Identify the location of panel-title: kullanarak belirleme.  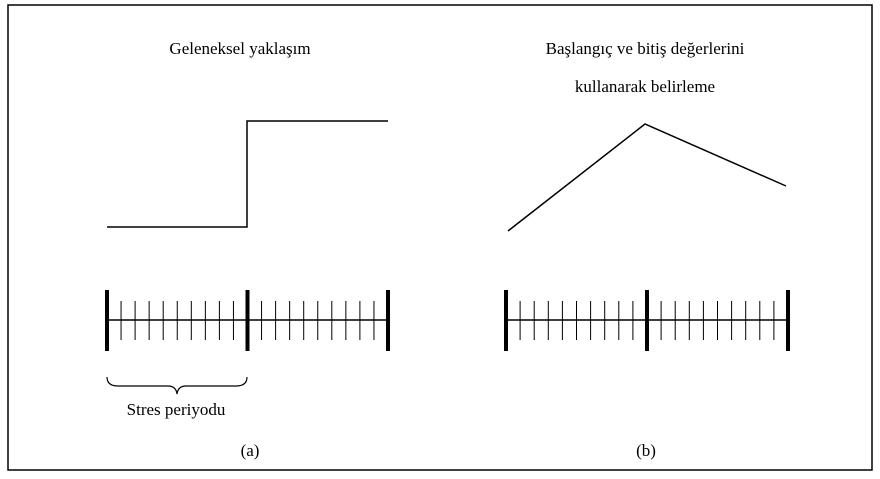
(645, 86).